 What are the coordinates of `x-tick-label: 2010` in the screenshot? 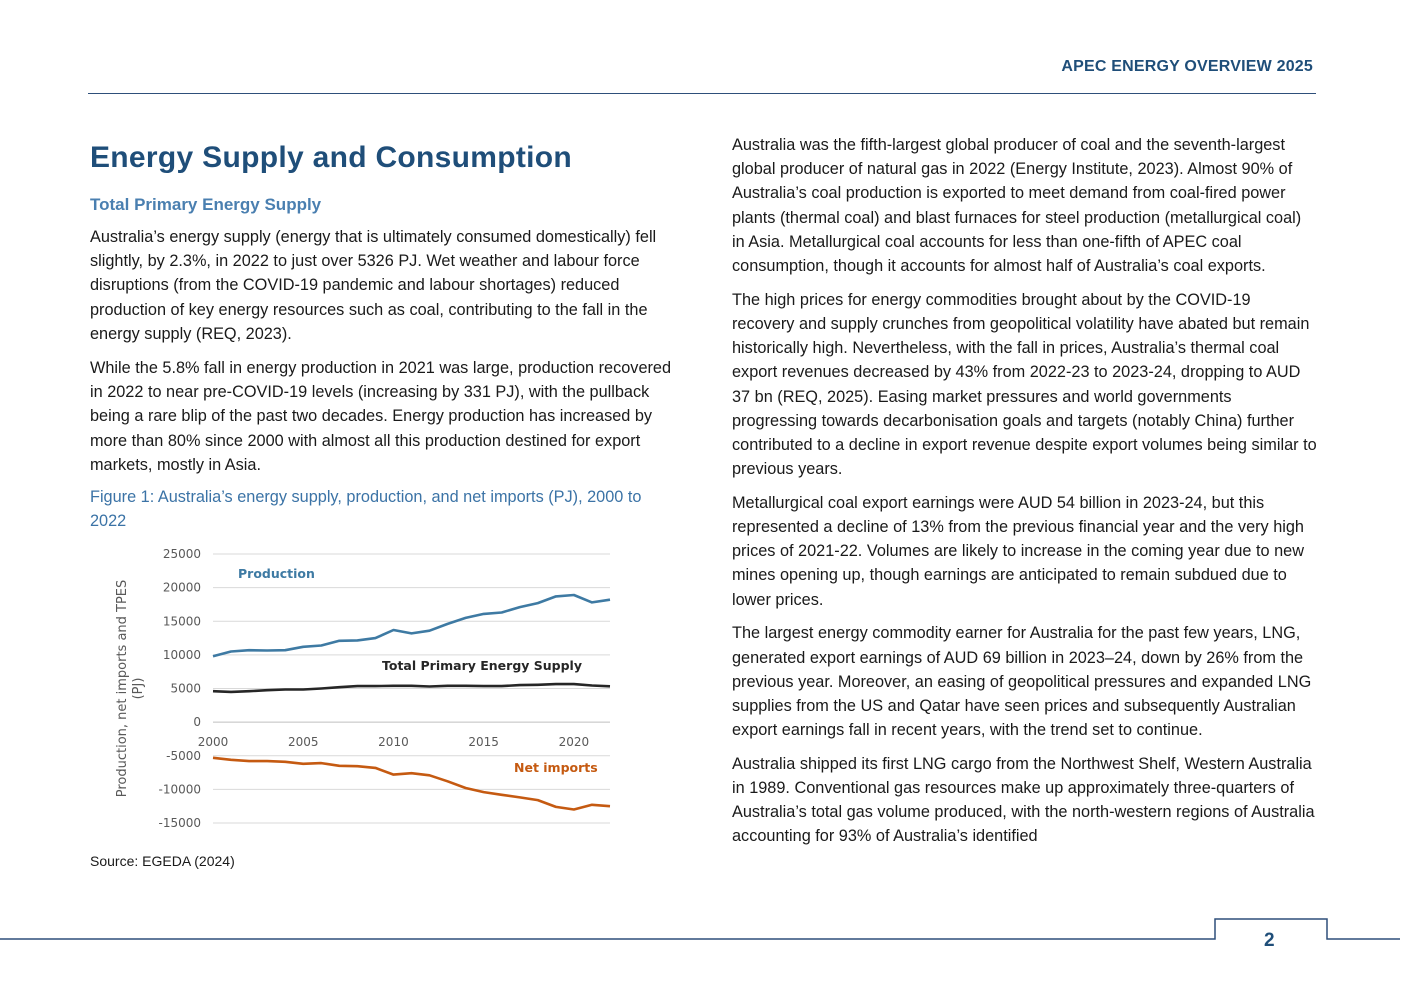 It's located at (393, 742).